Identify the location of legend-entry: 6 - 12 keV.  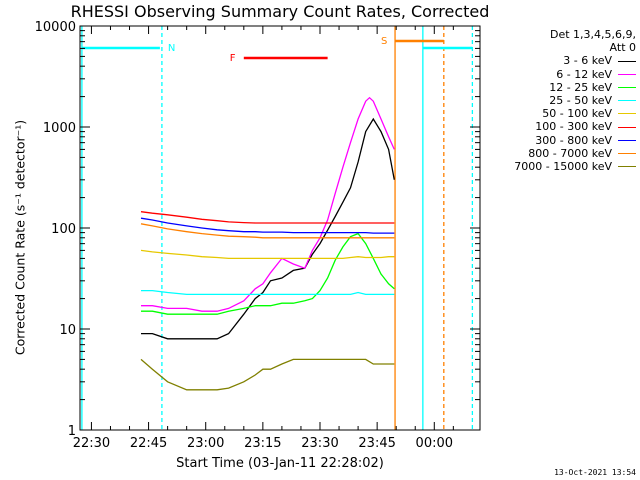
(575, 74).